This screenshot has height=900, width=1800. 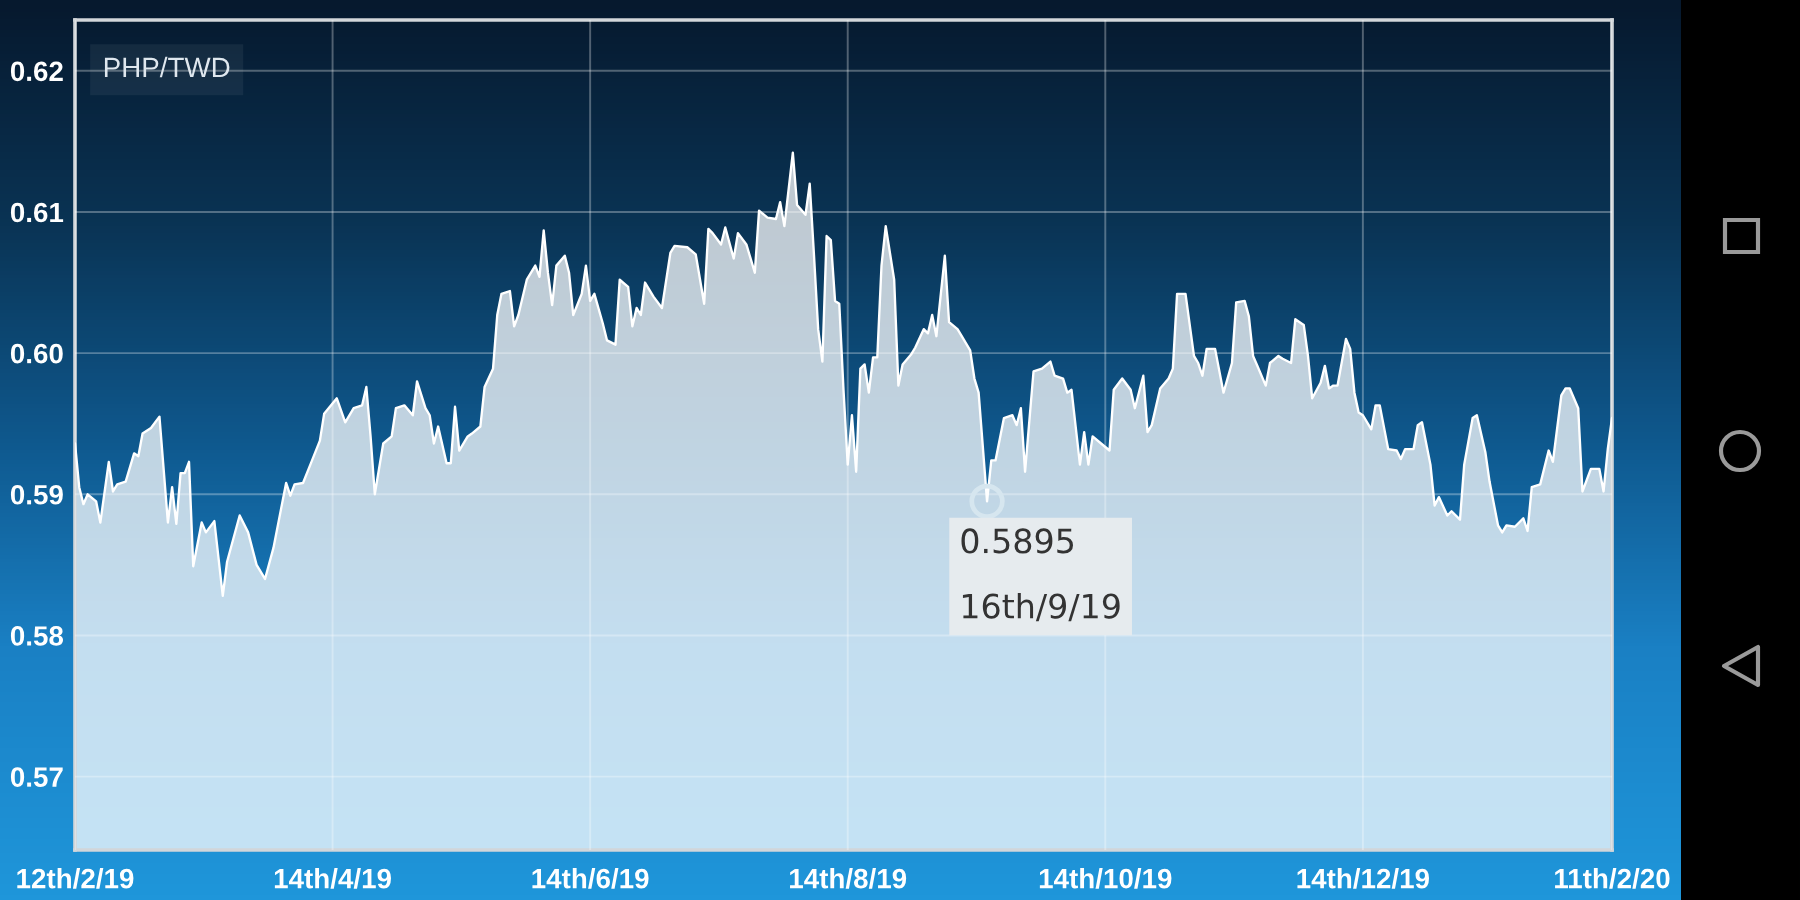 I want to click on text: PHP/TWD, so click(x=167, y=67).